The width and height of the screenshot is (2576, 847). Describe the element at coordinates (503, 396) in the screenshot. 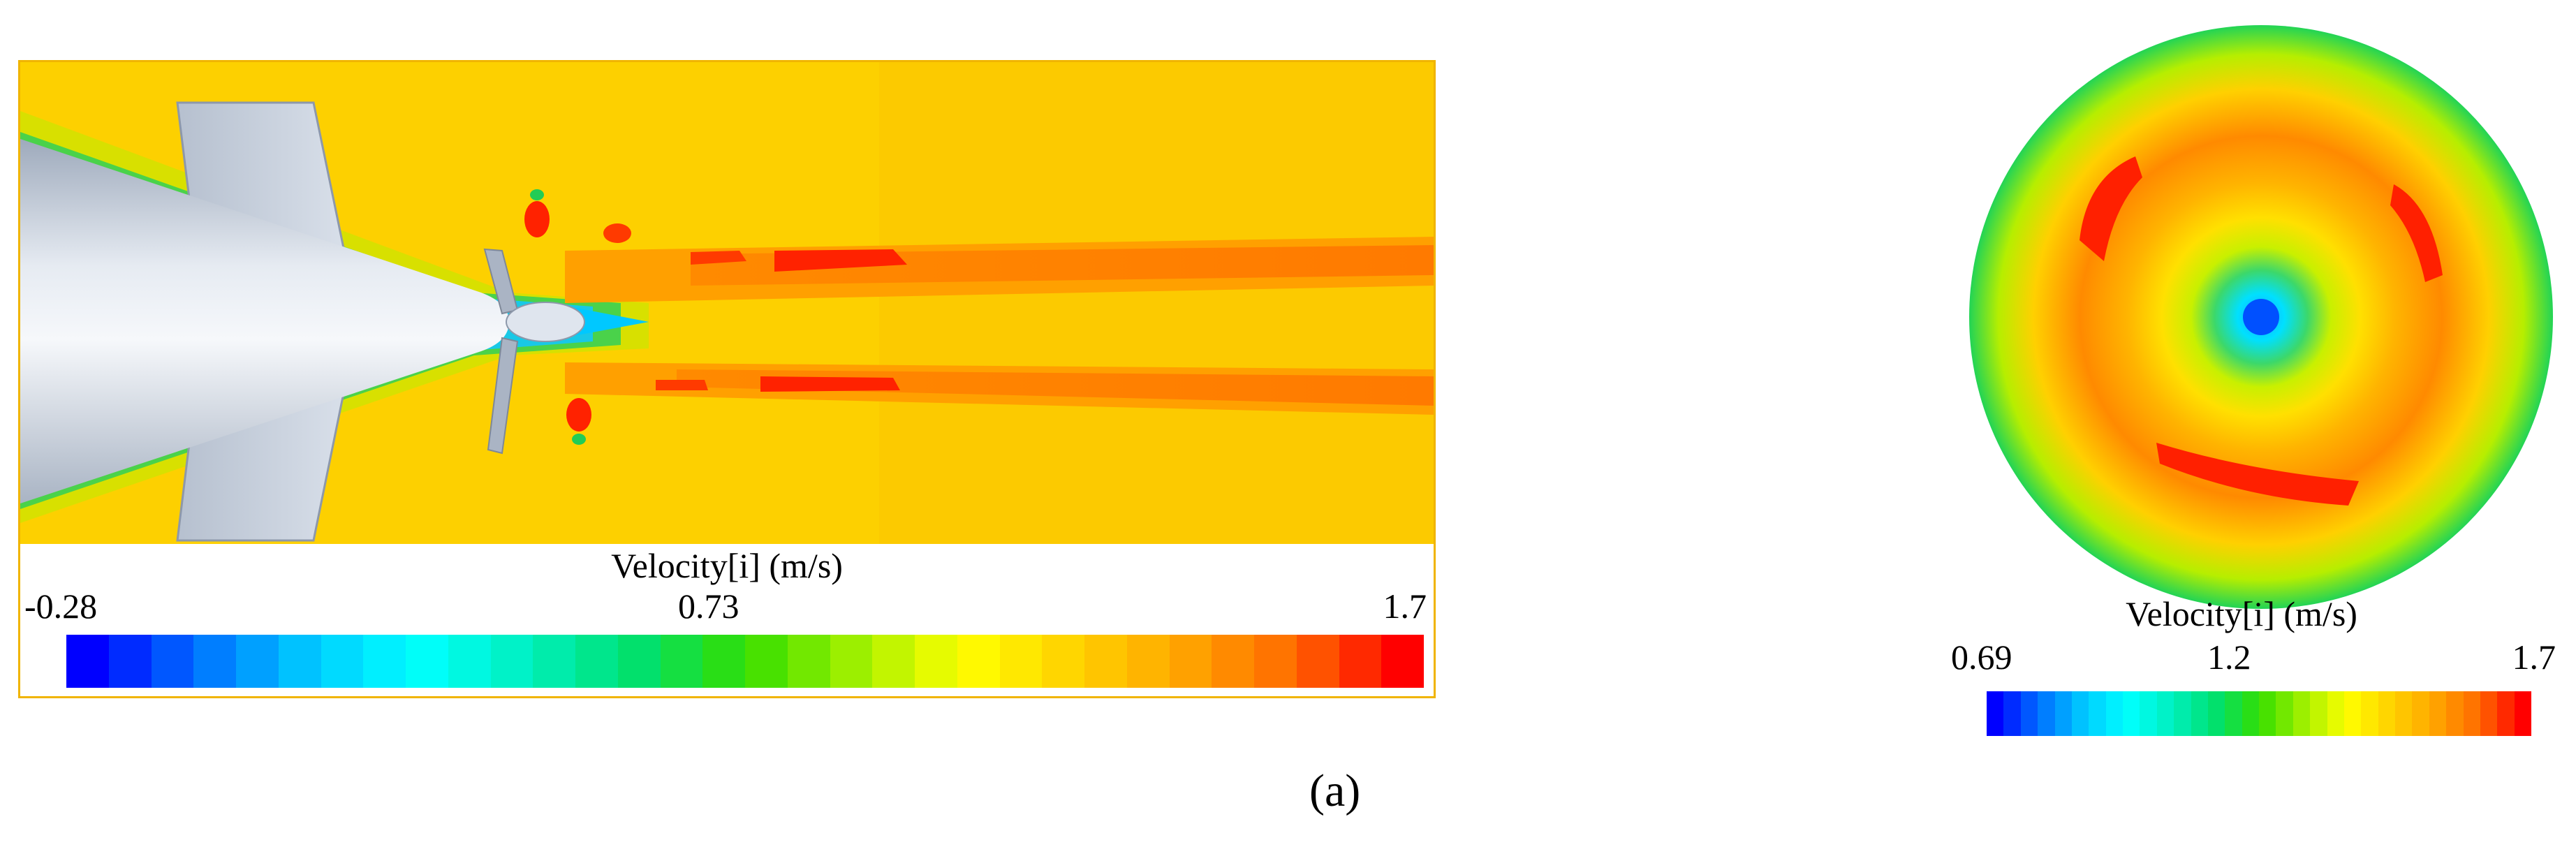

I see `propeller-blade-lower` at that location.